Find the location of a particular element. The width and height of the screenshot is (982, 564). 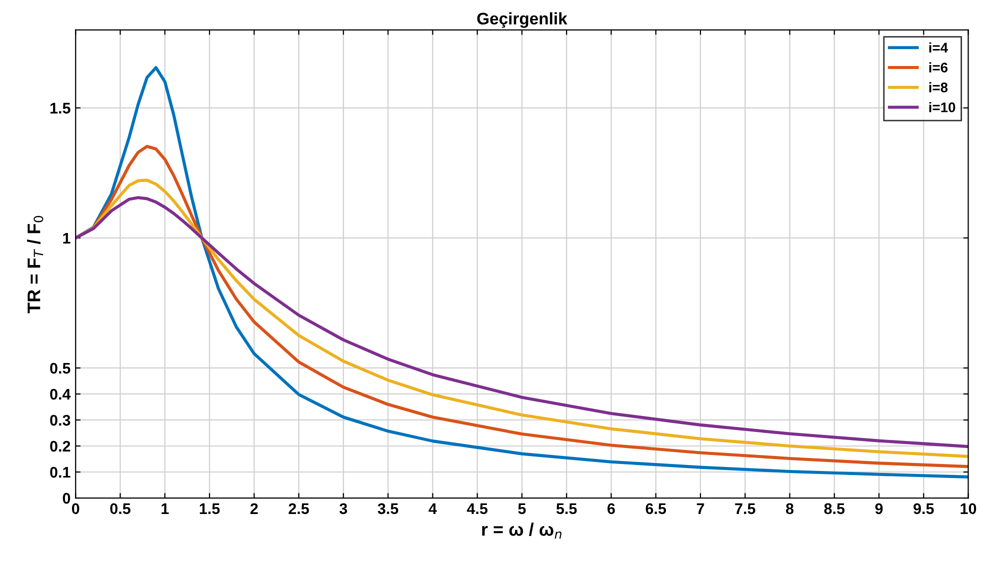

x-tick-label: 8 is located at coordinates (790, 508).